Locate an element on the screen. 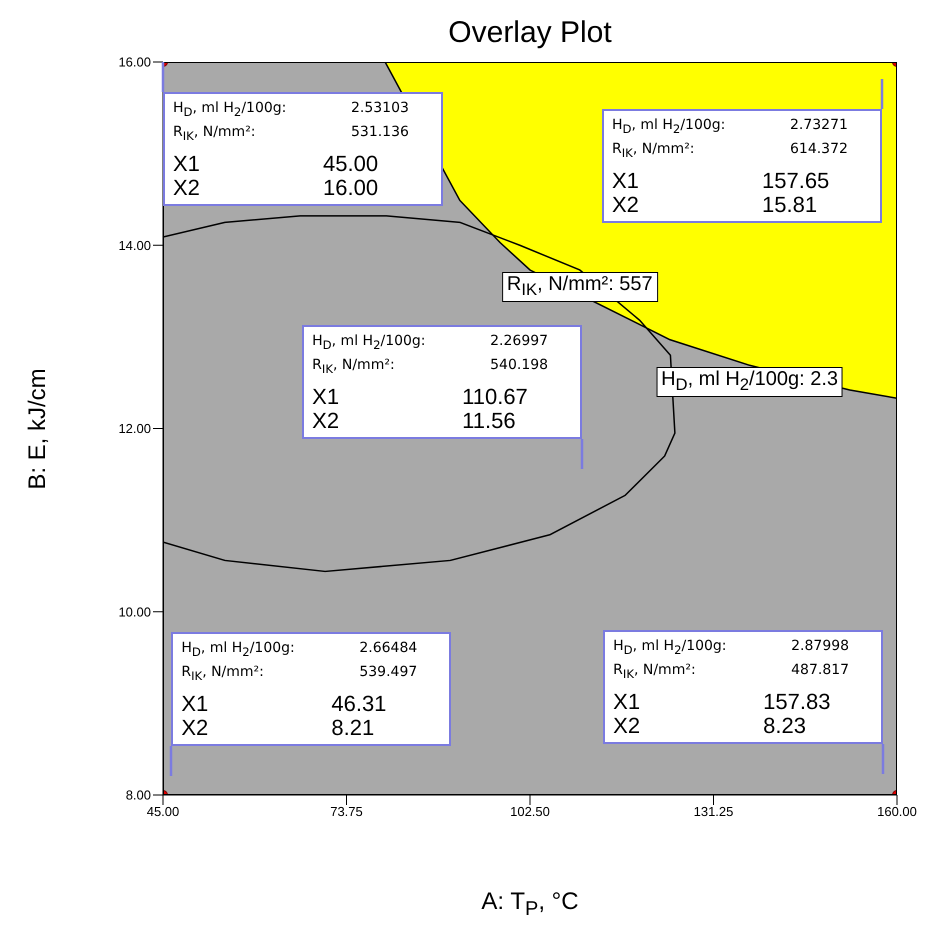  annotation: 2.66484 is located at coordinates (388, 648).